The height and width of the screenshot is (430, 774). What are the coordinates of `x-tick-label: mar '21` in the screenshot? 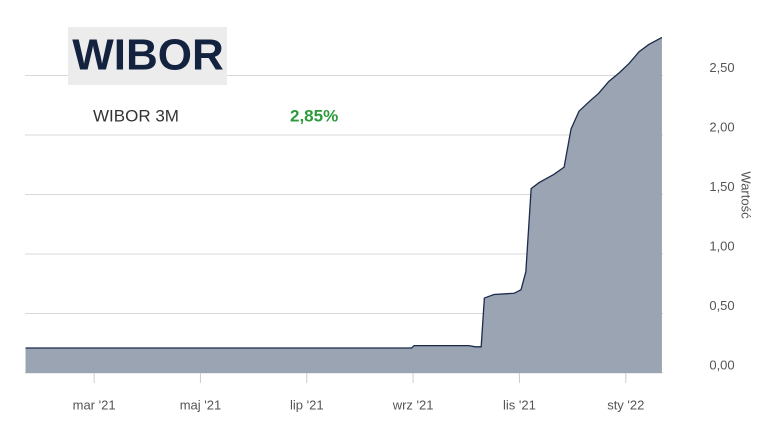 It's located at (94, 404).